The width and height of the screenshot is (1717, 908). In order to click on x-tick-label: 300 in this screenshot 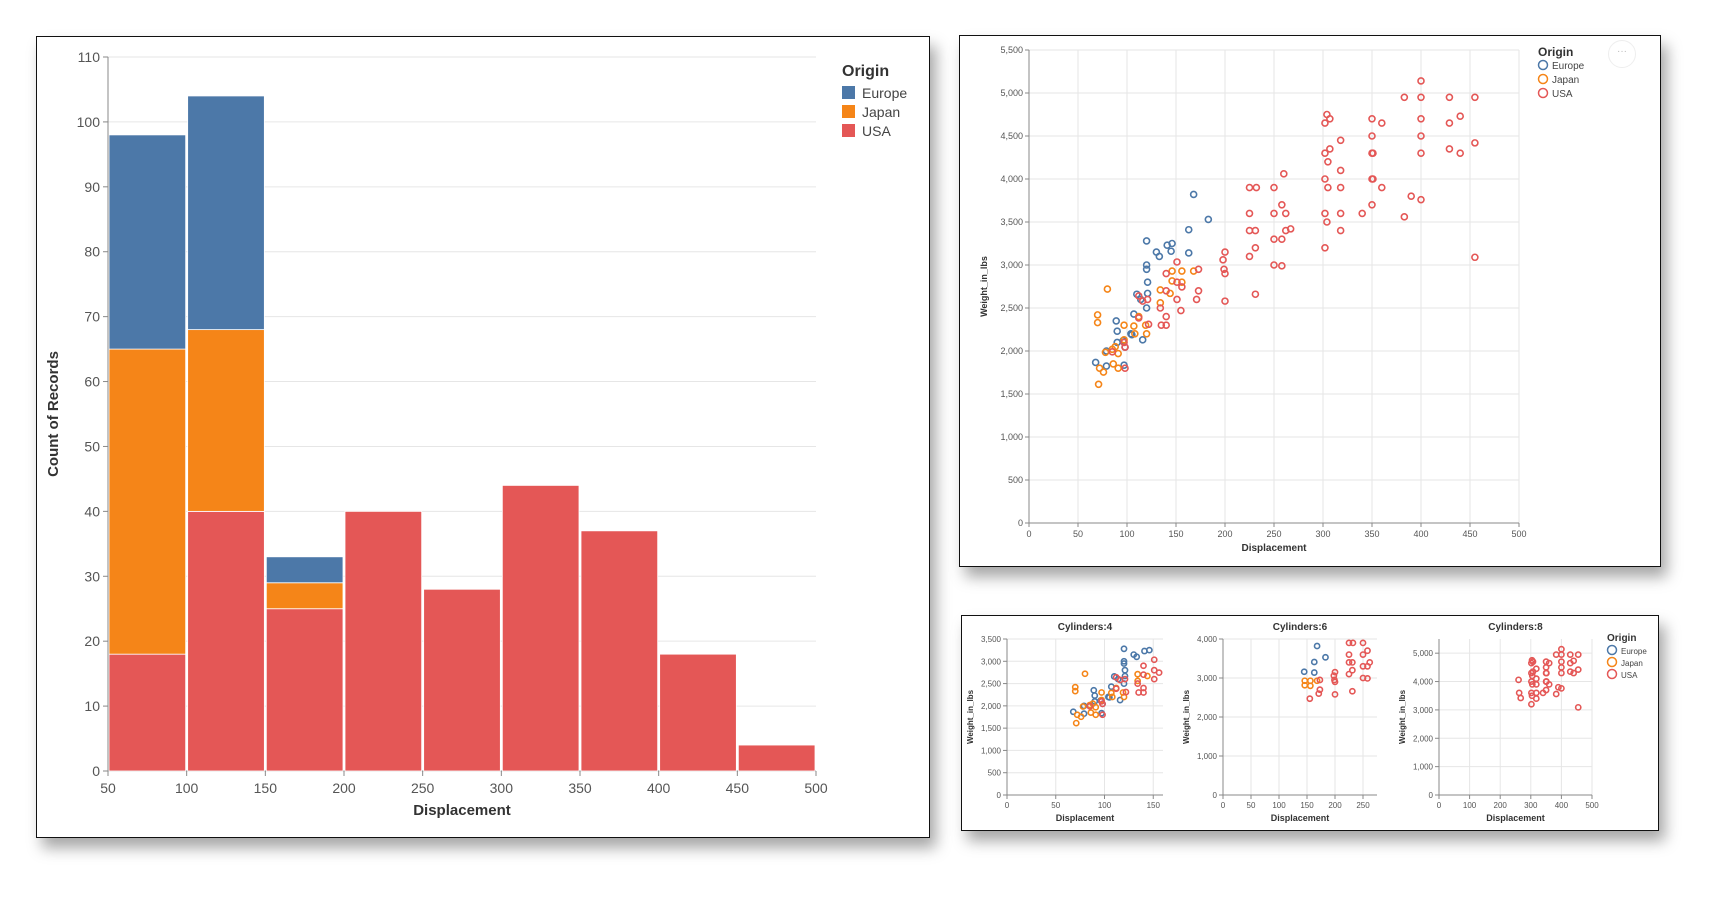, I will do `click(1322, 534)`.